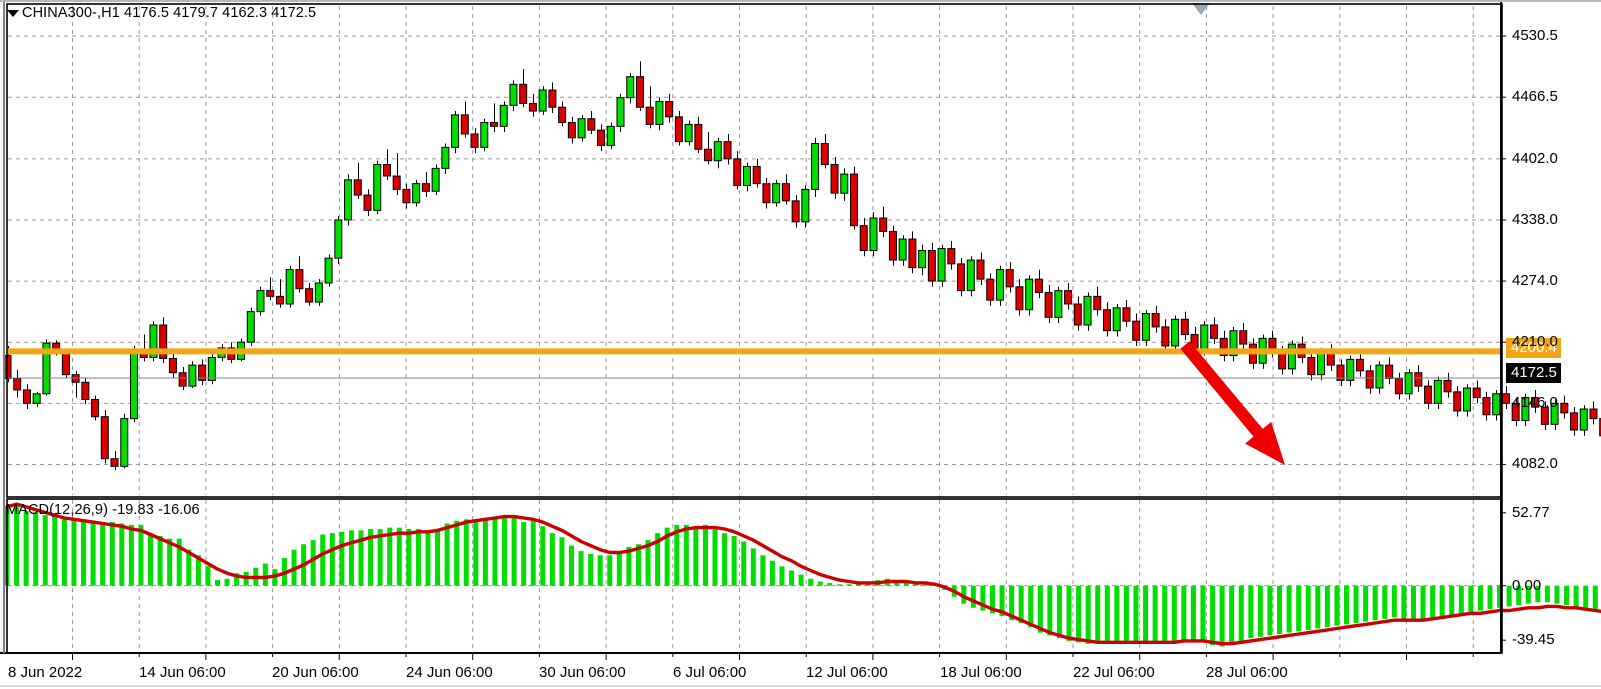 Image resolution: width=1601 pixels, height=689 pixels. Describe the element at coordinates (45, 672) in the screenshot. I see `time-axis-tick-label: 8 Jun 2022` at that location.